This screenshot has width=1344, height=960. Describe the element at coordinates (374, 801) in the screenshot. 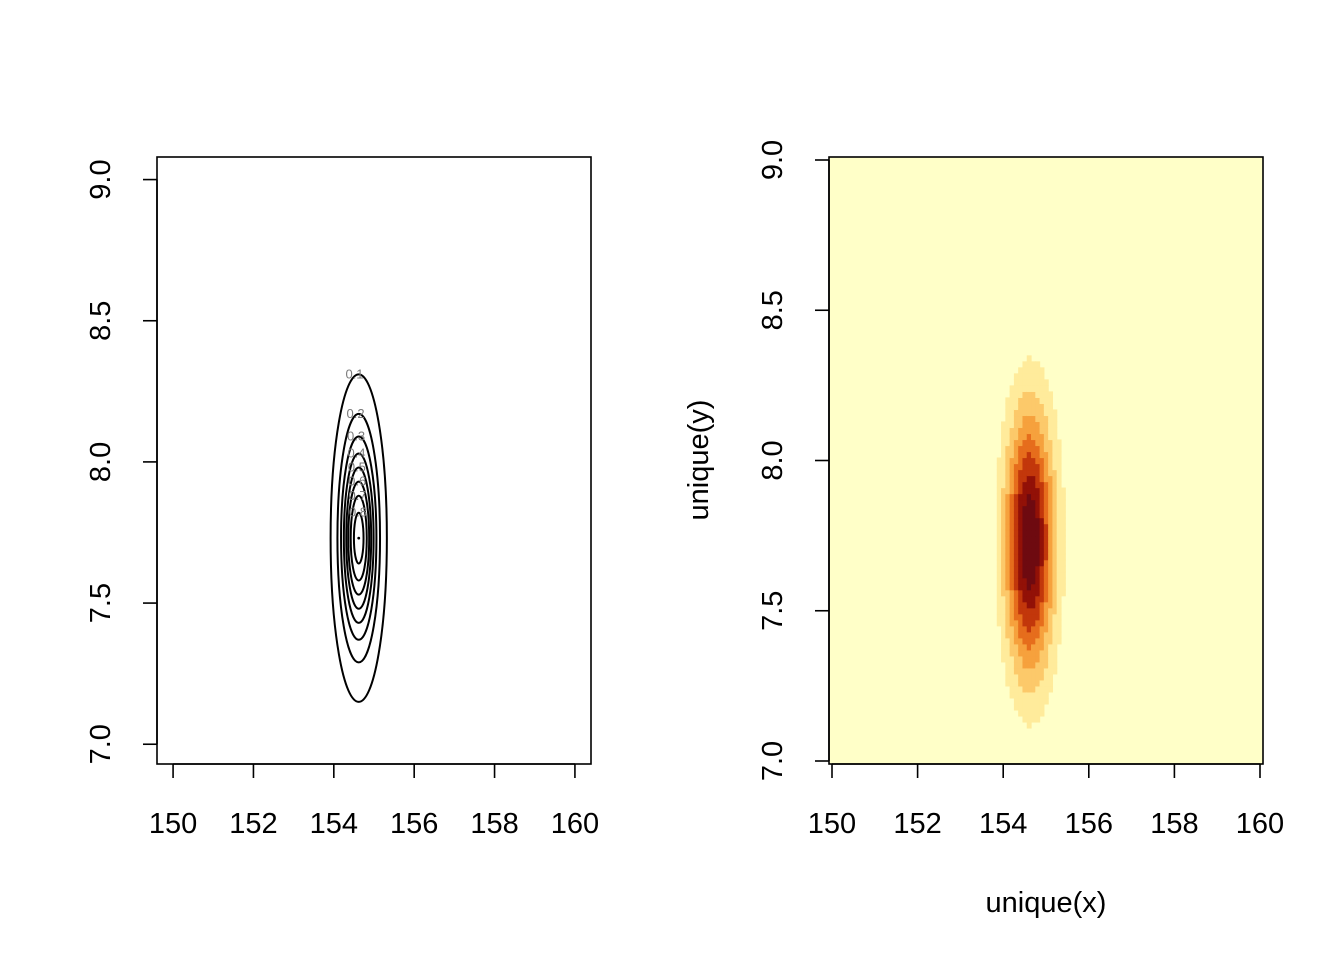

I see `contour-x-axis: 150 152 154 156 158 160` at that location.